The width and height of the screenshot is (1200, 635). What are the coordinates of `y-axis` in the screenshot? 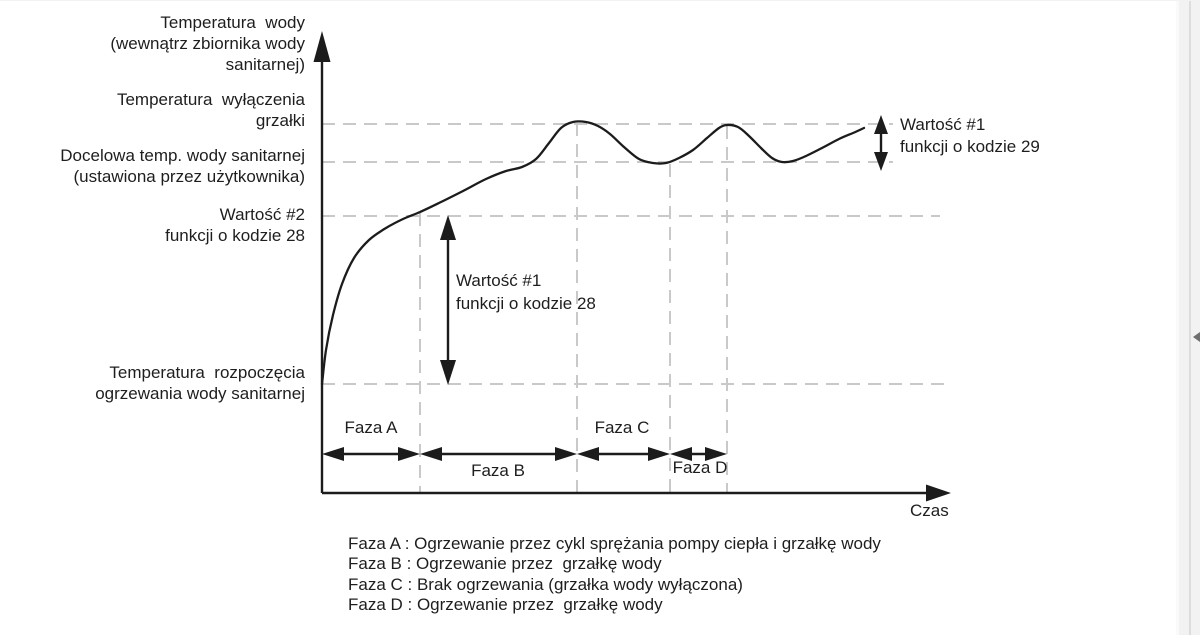 It's located at (322, 262).